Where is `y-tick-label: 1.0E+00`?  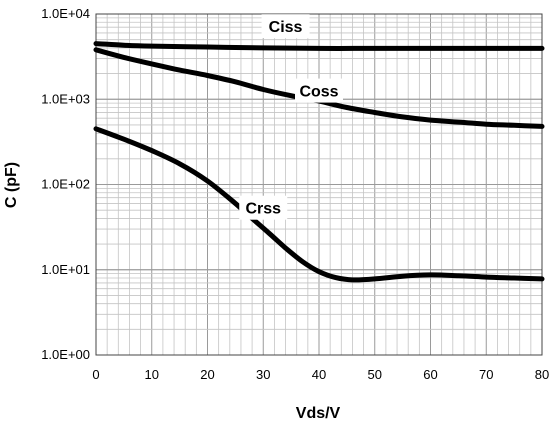 y-tick-label: 1.0E+00 is located at coordinates (65, 354).